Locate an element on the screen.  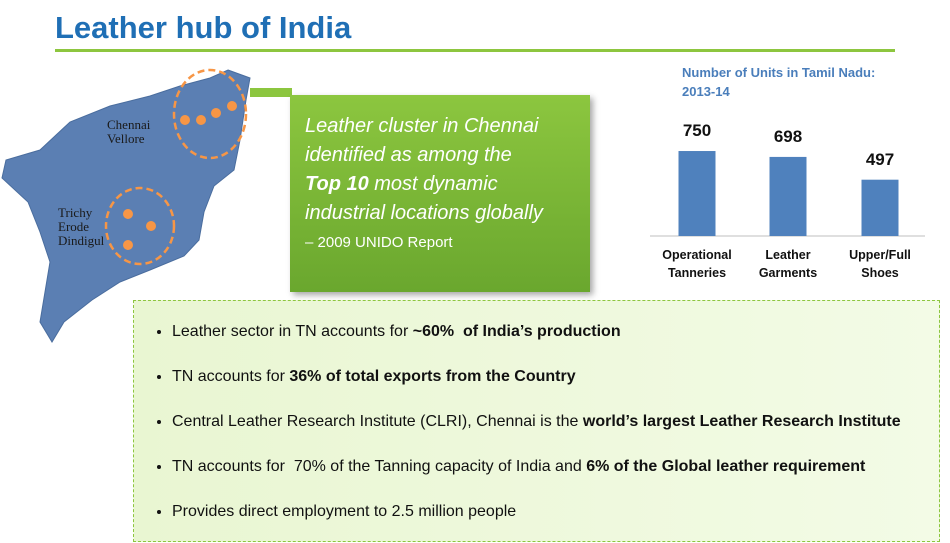
x-tick-label: Upper/Full Shoes is located at coordinates (880, 264).